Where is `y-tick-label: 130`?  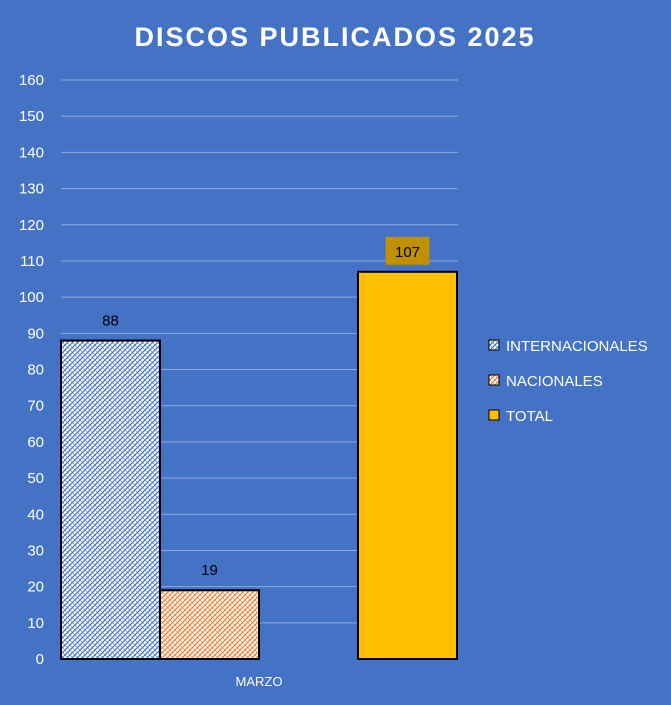 y-tick-label: 130 is located at coordinates (31, 189).